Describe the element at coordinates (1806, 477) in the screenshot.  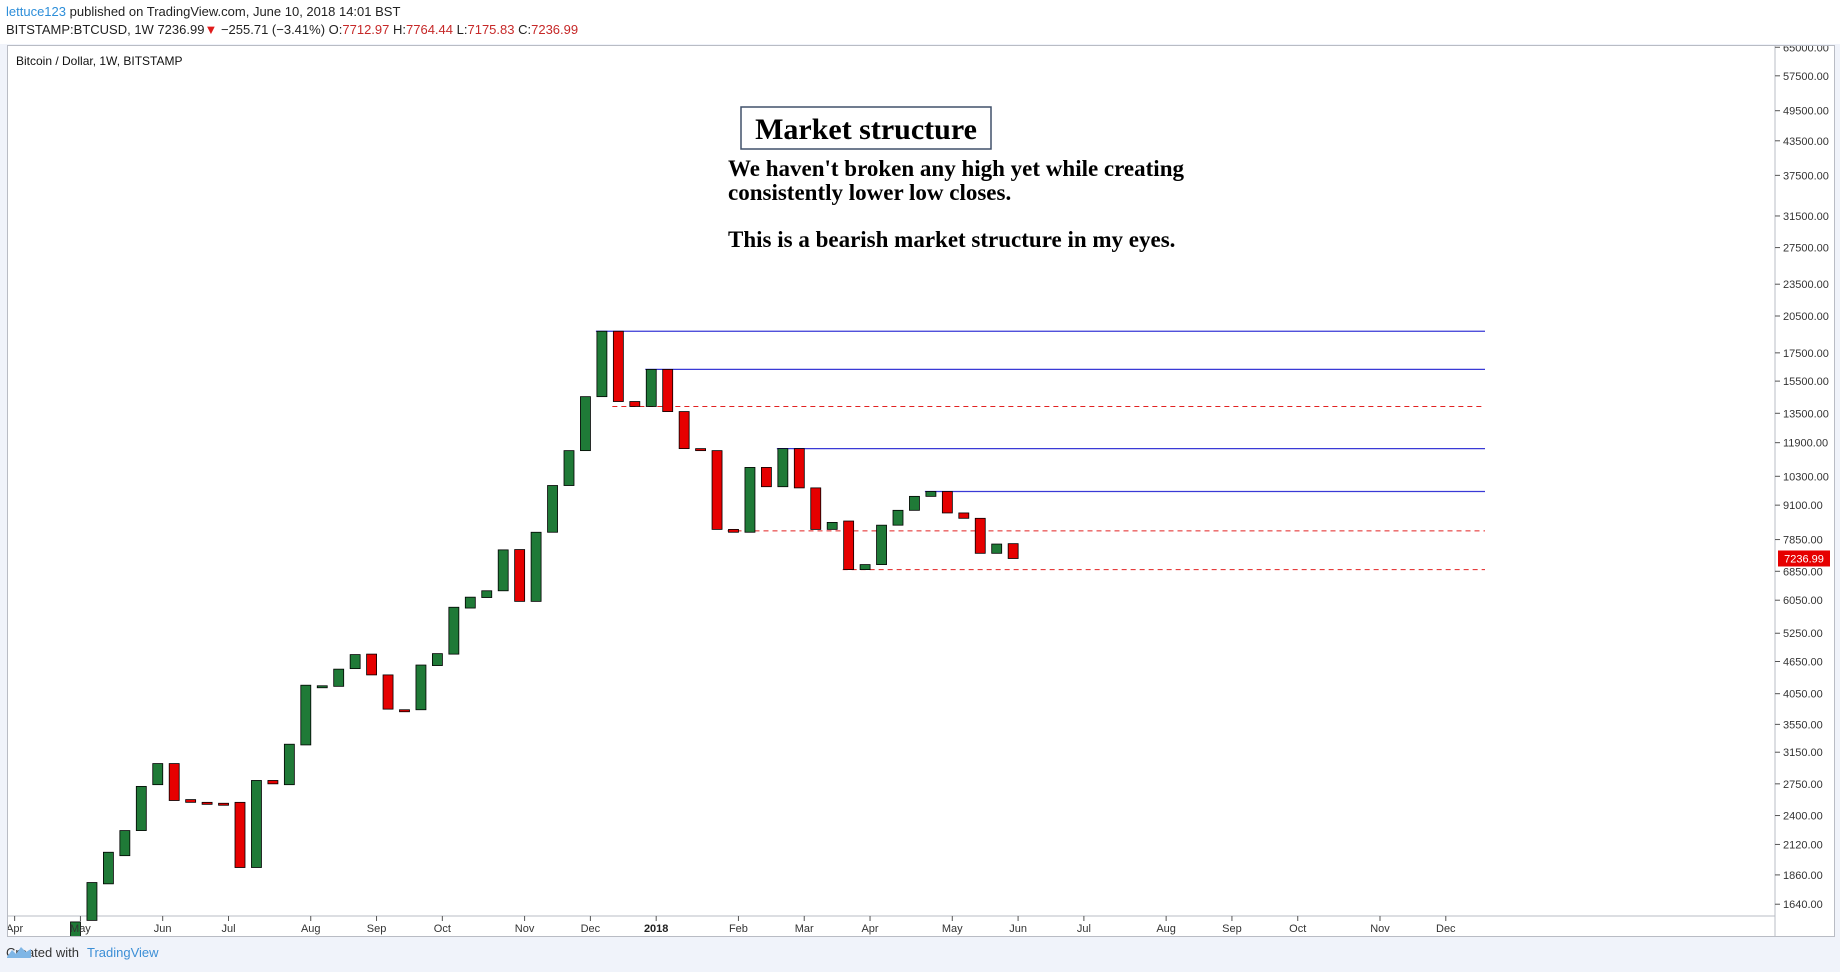
I see `price-tick-label-14: 10300.00` at that location.